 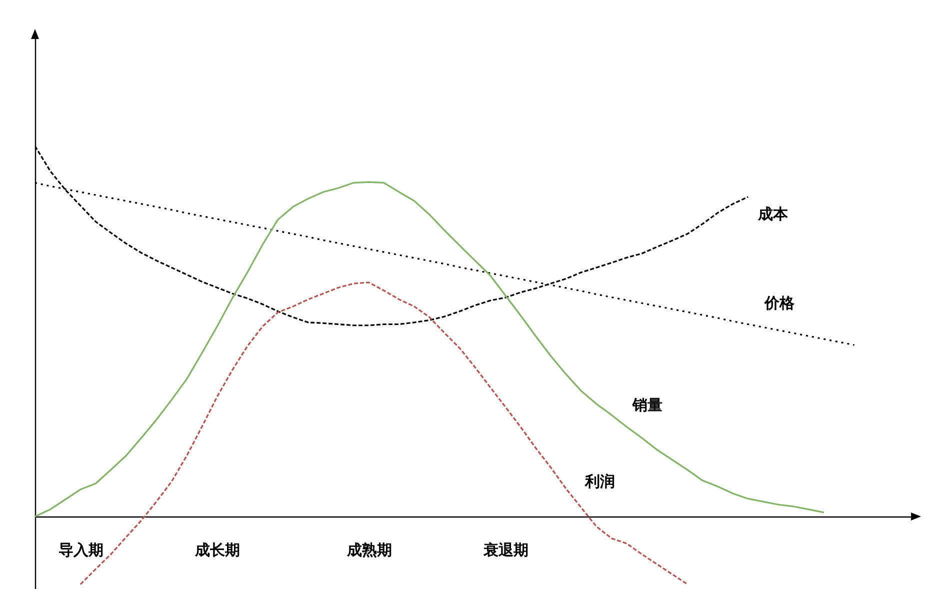 I want to click on series-label: 利润, so click(x=600, y=481).